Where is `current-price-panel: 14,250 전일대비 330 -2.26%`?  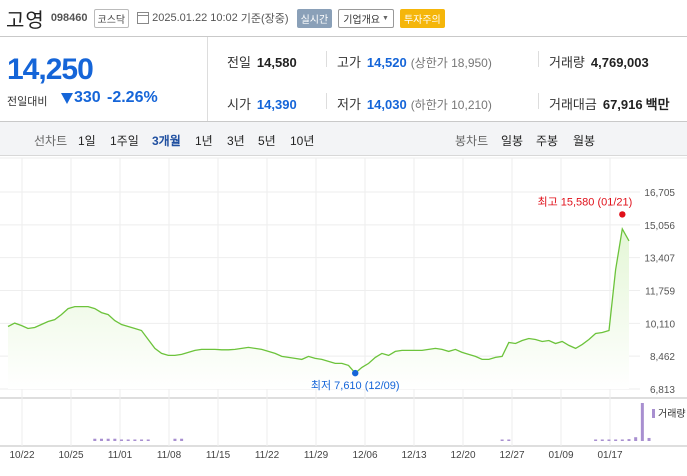
current-price-panel: 14,250 전일대비 330 -2.26% is located at coordinates (104, 79).